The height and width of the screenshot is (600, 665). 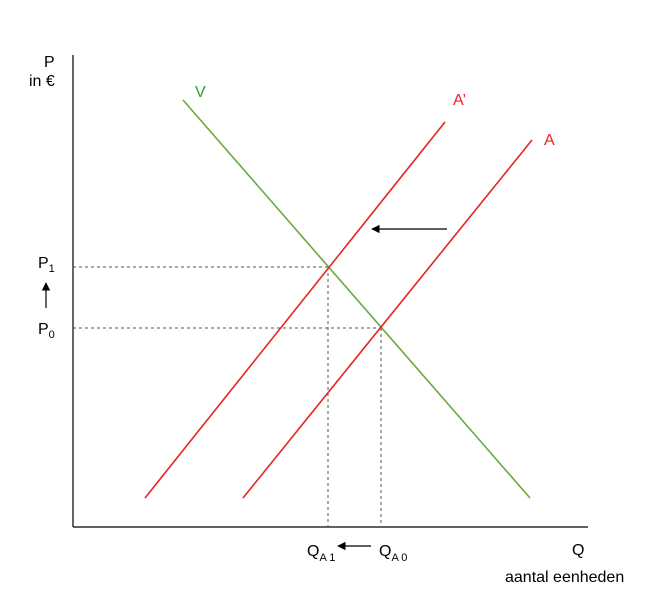 What do you see at coordinates (42, 81) in the screenshot?
I see `y-axis-label-unit: in €` at bounding box center [42, 81].